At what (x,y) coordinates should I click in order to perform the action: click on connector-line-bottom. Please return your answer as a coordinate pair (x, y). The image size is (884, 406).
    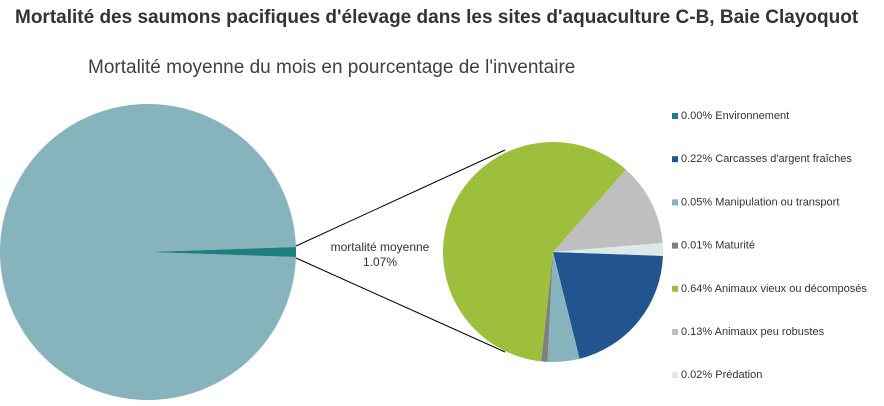
    Looking at the image, I should click on (400, 305).